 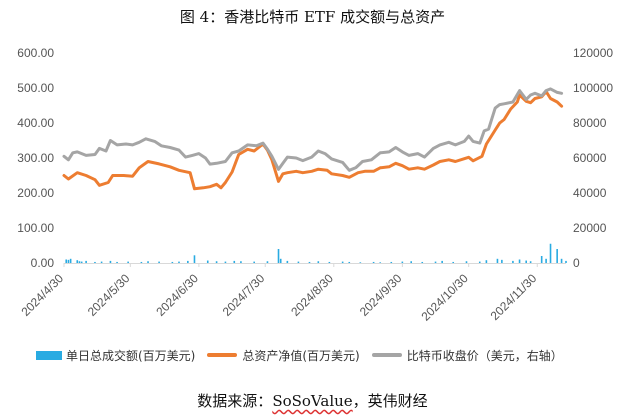 I want to click on y-right-tick-label: 120000, so click(x=593, y=53).